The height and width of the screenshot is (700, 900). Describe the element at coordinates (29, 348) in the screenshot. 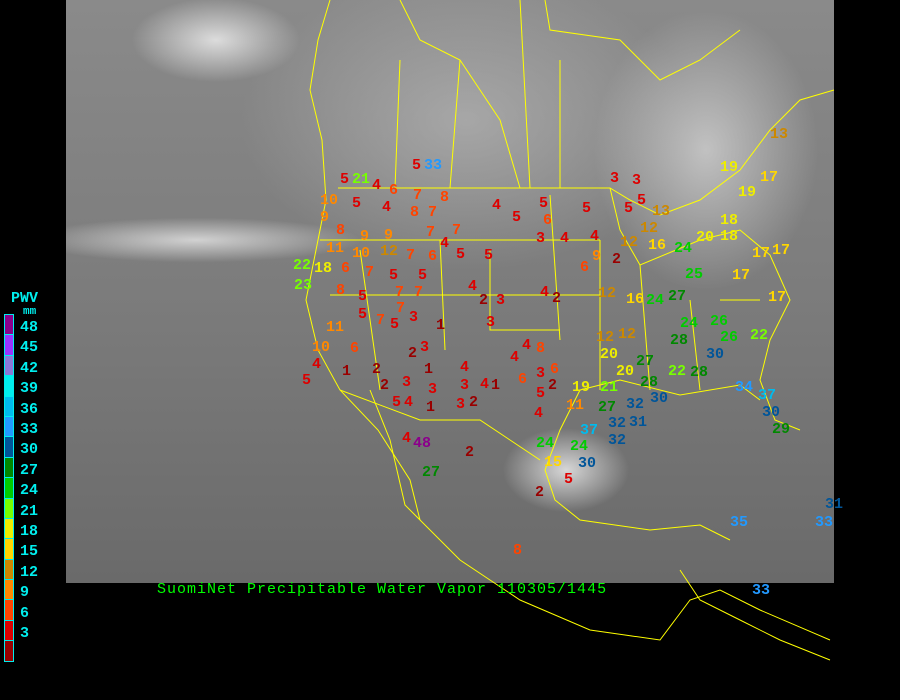

I see `legend-label: 45` at that location.